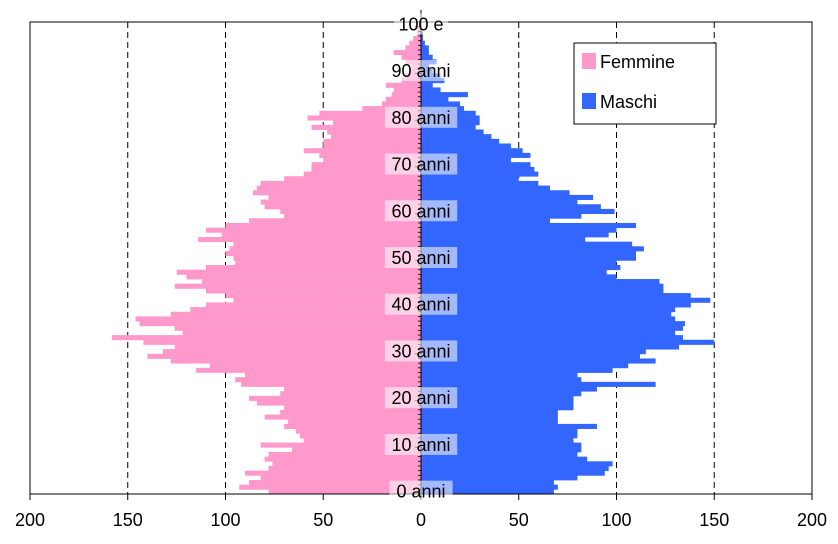  Describe the element at coordinates (628, 102) in the screenshot. I see `legend-label-maschi: Maschi` at that location.